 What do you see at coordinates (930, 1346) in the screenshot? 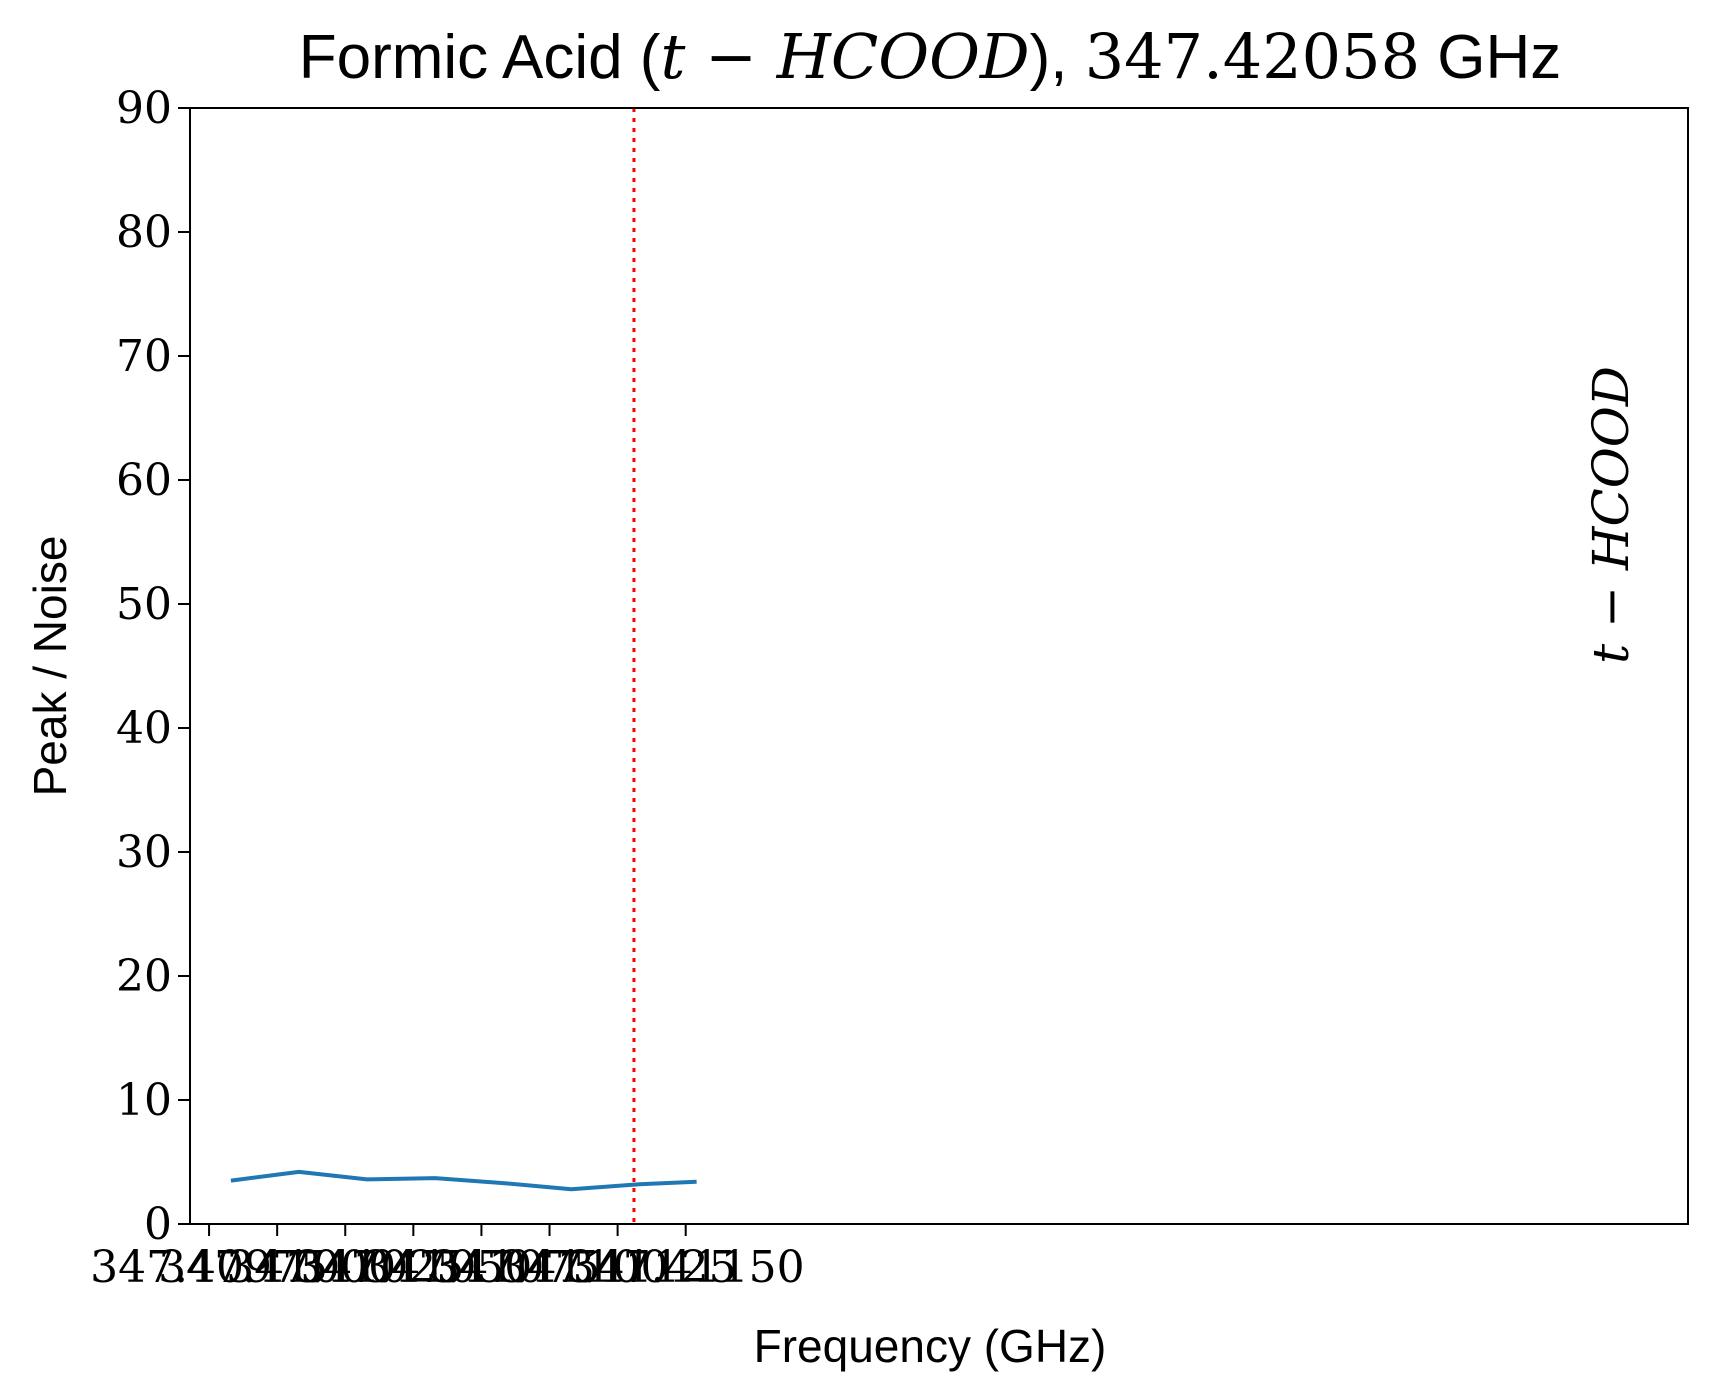
I see `x-axis-label: Frequency (GHz)` at bounding box center [930, 1346].